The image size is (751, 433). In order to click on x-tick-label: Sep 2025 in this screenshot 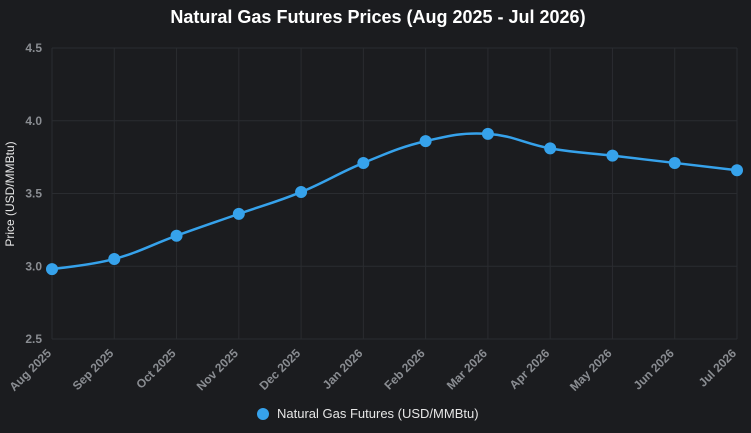, I will do `click(93, 369)`.